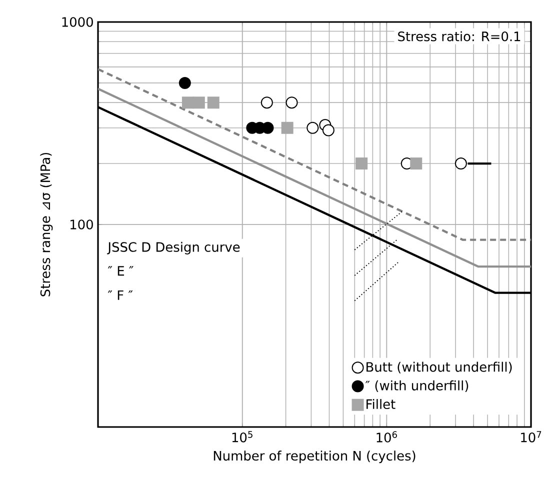  What do you see at coordinates (121, 271) in the screenshot?
I see `annotation: ″ E ″` at bounding box center [121, 271].